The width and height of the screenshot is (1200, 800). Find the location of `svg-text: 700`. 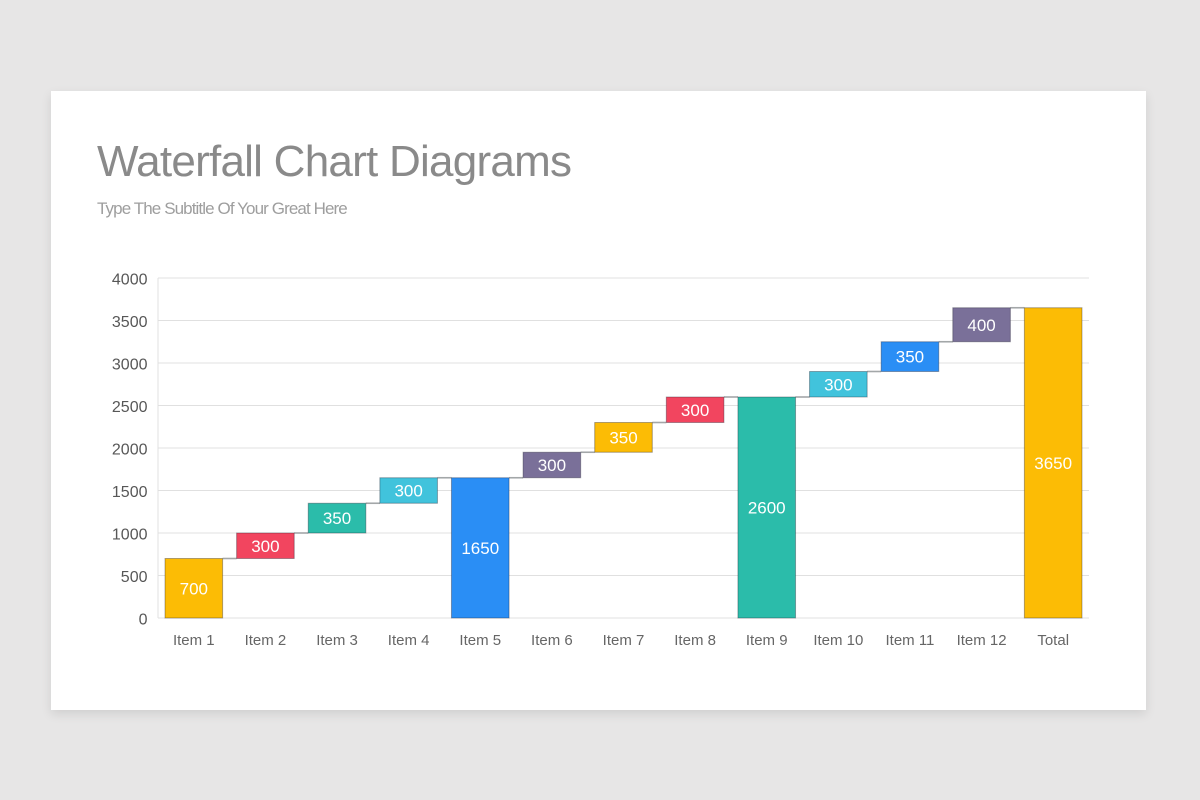

svg-text: 700 is located at coordinates (194, 588).